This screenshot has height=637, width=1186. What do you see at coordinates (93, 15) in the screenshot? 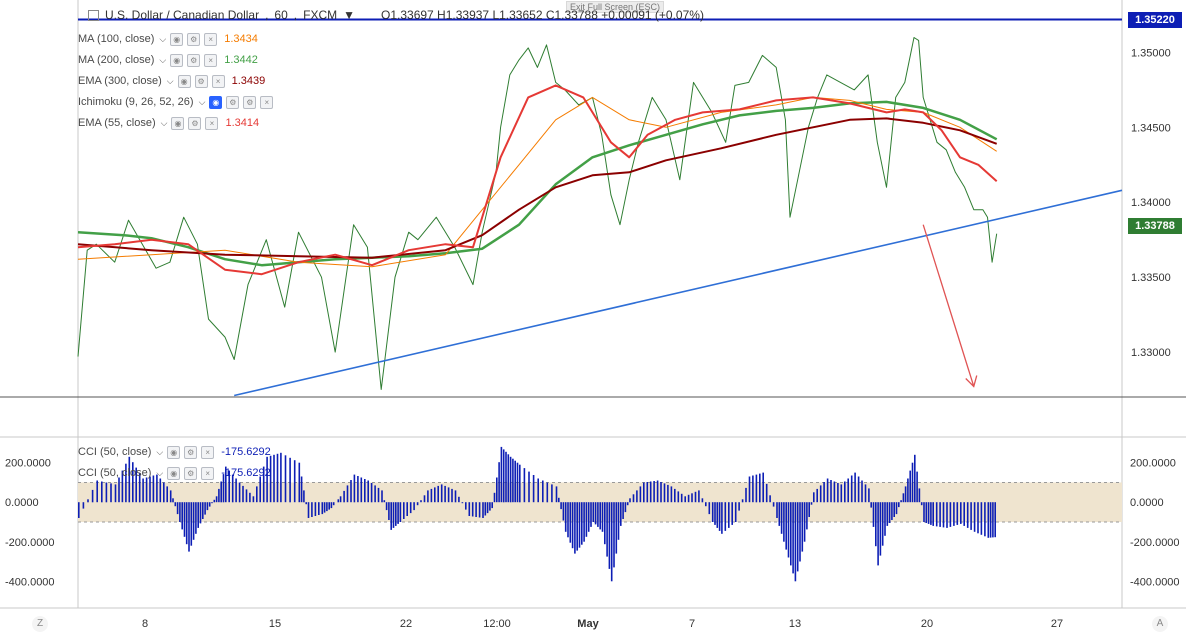
I see `symbol-toggle-icon` at bounding box center [93, 15].